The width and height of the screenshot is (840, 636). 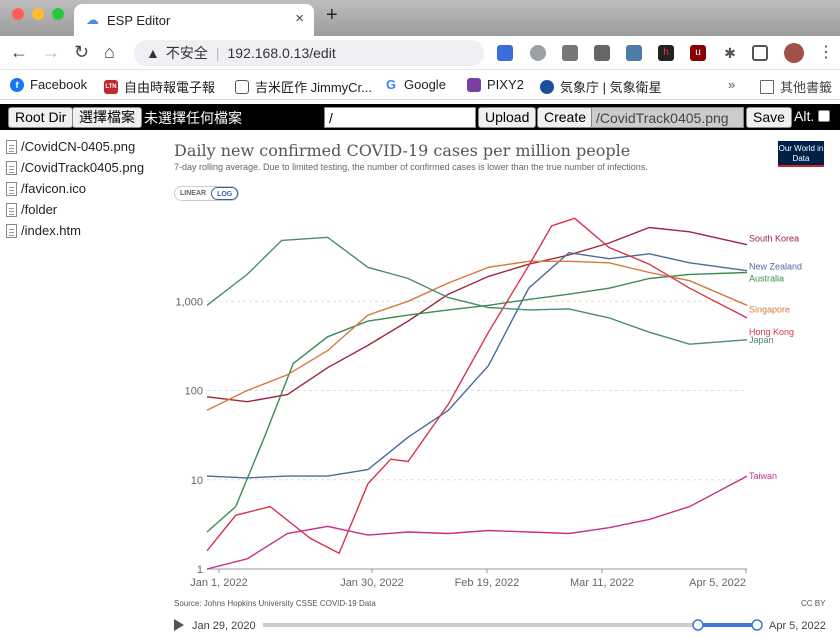 What do you see at coordinates (51, 52) in the screenshot?
I see `forward-arrow-icon: →` at bounding box center [51, 52].